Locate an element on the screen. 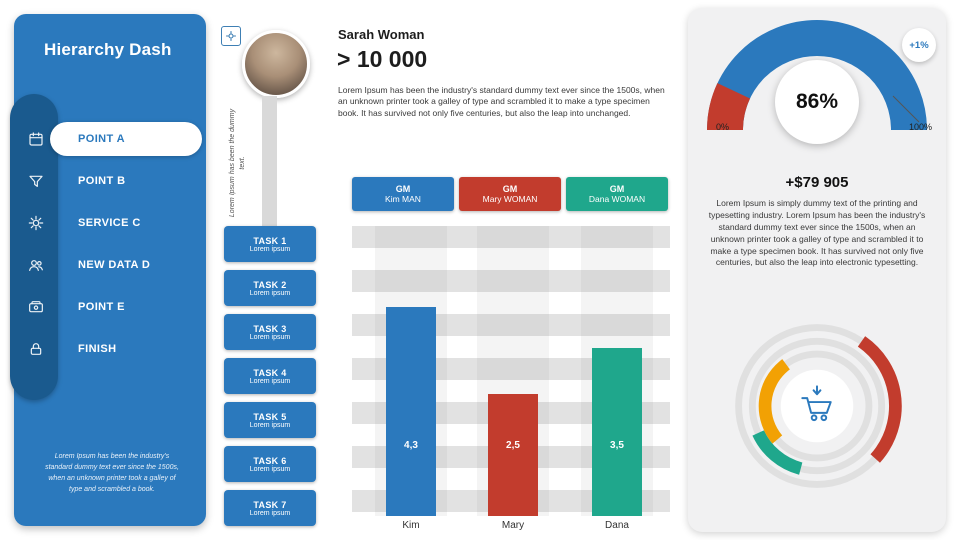 The width and height of the screenshot is (960, 540). task-button-1: TASK 1 Lorem ipsum is located at coordinates (270, 244).